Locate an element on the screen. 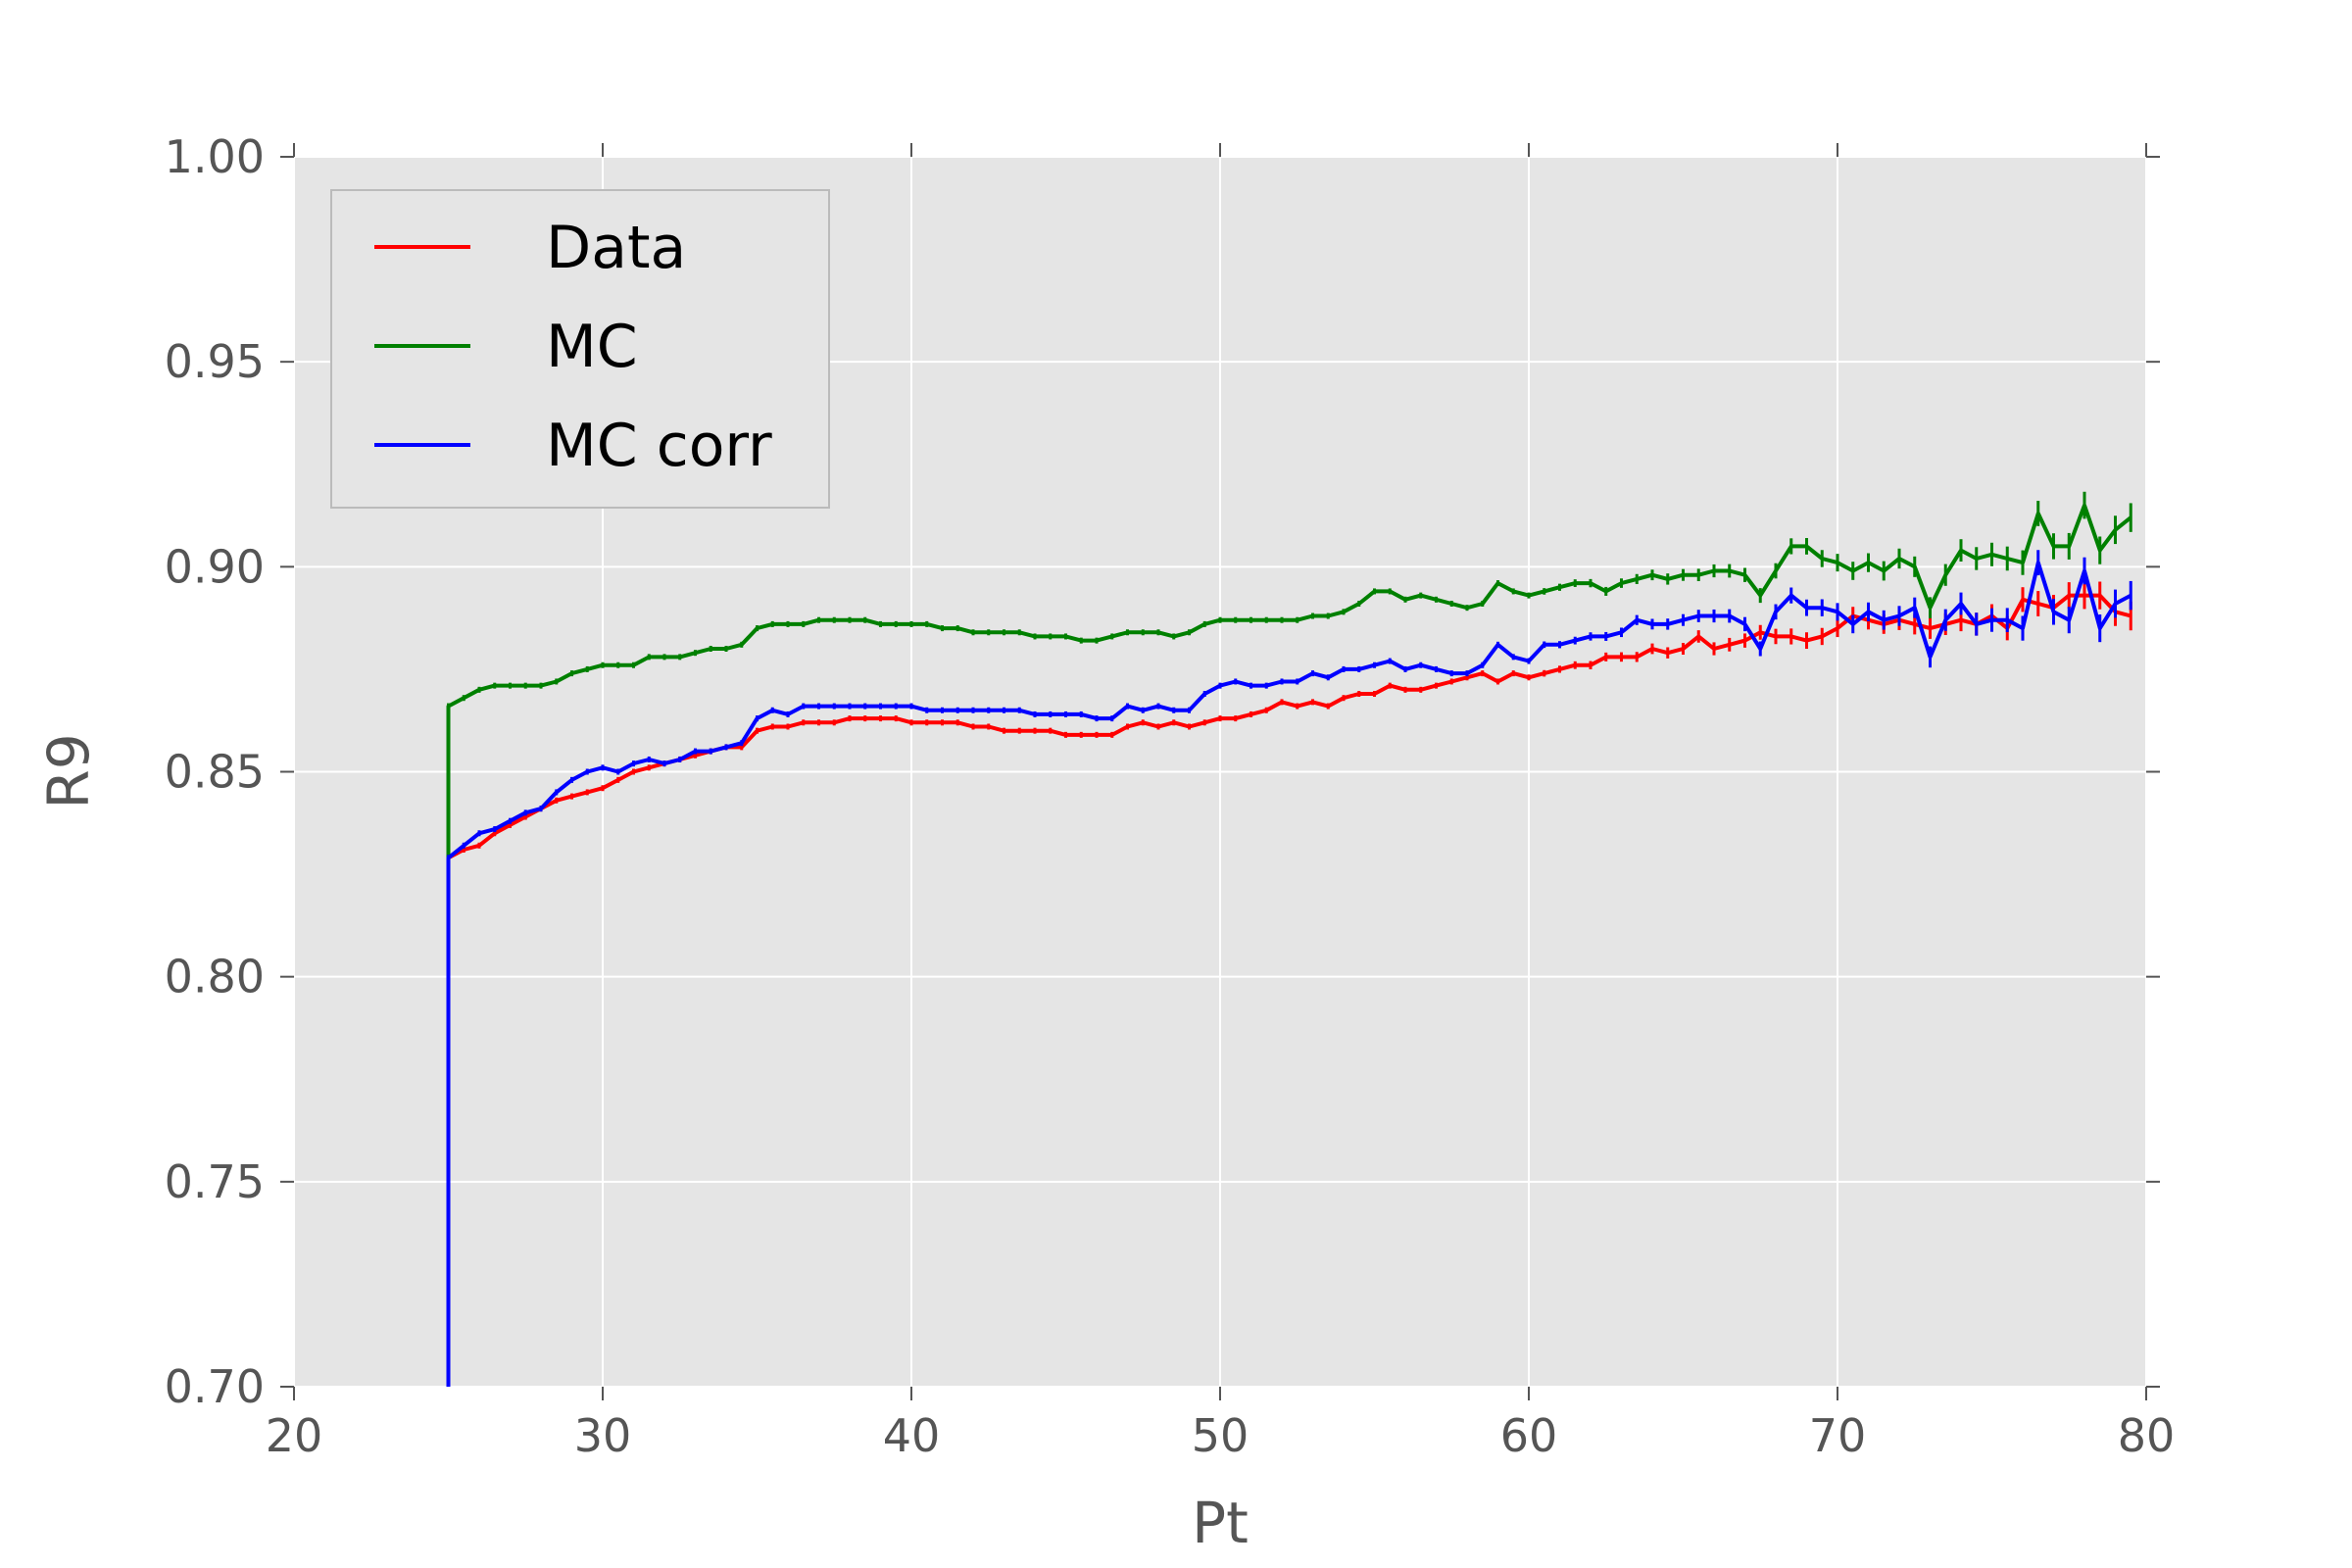 The image size is (2352, 1568). legend-label-mc: MC is located at coordinates (592, 347).